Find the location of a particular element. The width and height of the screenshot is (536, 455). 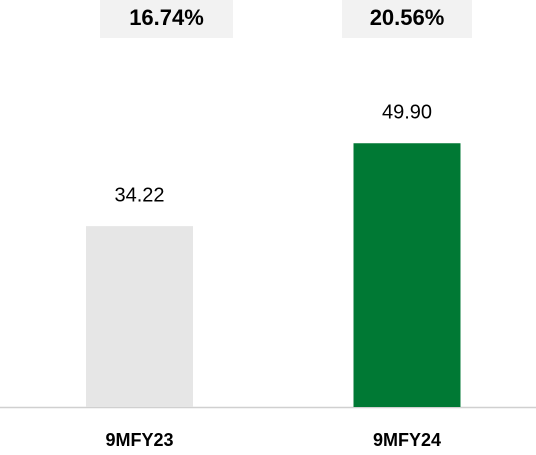

annotation: 20.56% is located at coordinates (407, 17).